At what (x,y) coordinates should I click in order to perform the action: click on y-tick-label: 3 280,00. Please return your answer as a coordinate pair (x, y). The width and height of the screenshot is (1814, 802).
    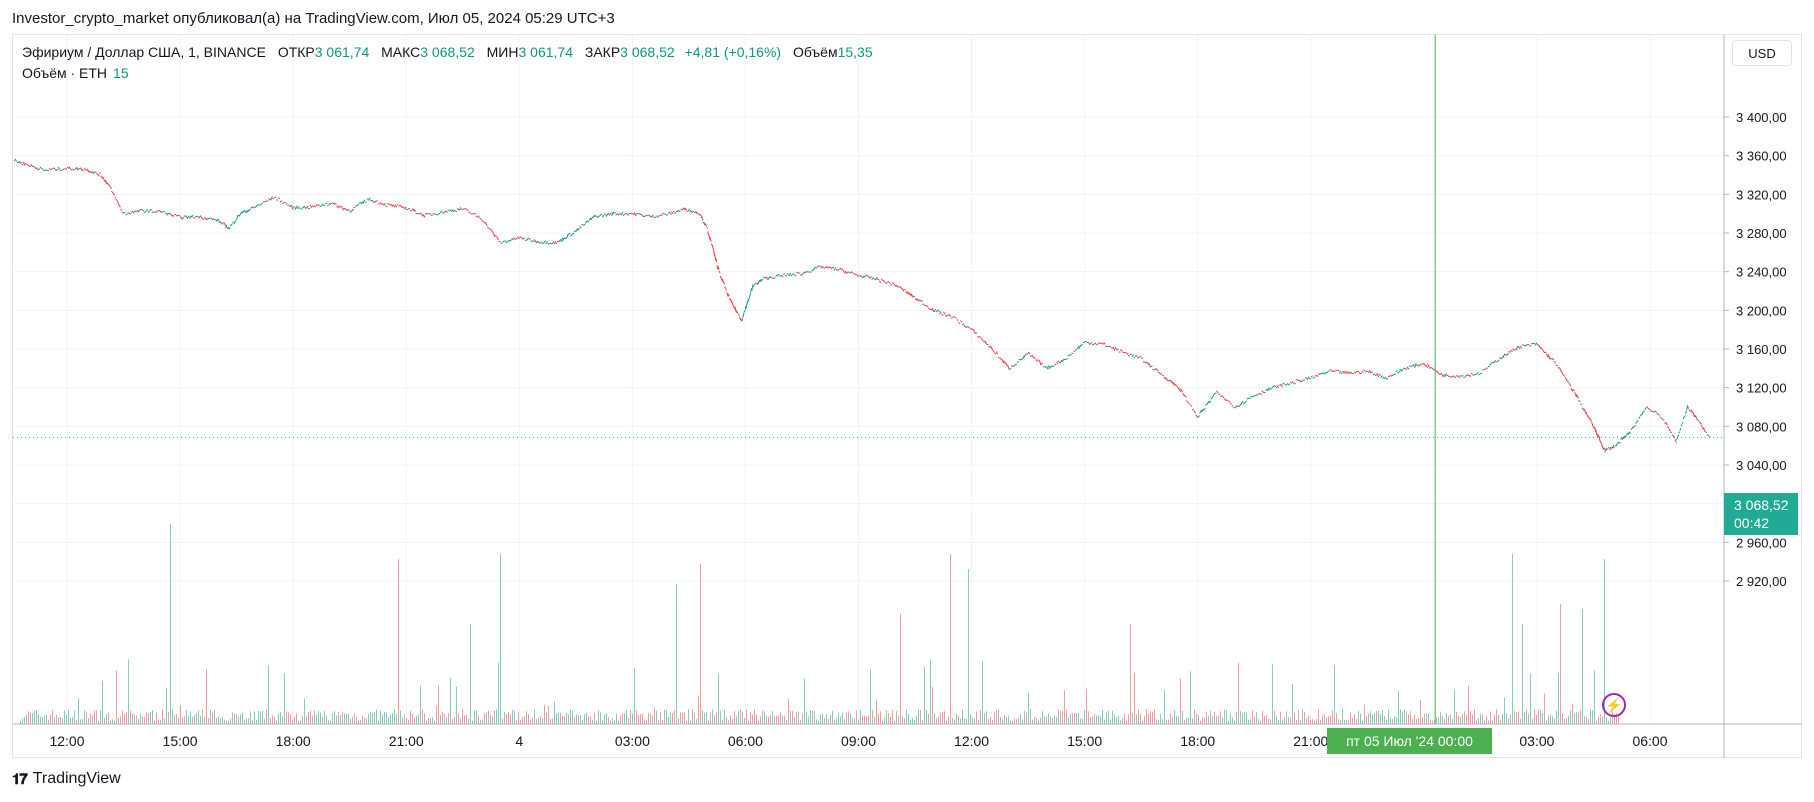
    Looking at the image, I should click on (1761, 233).